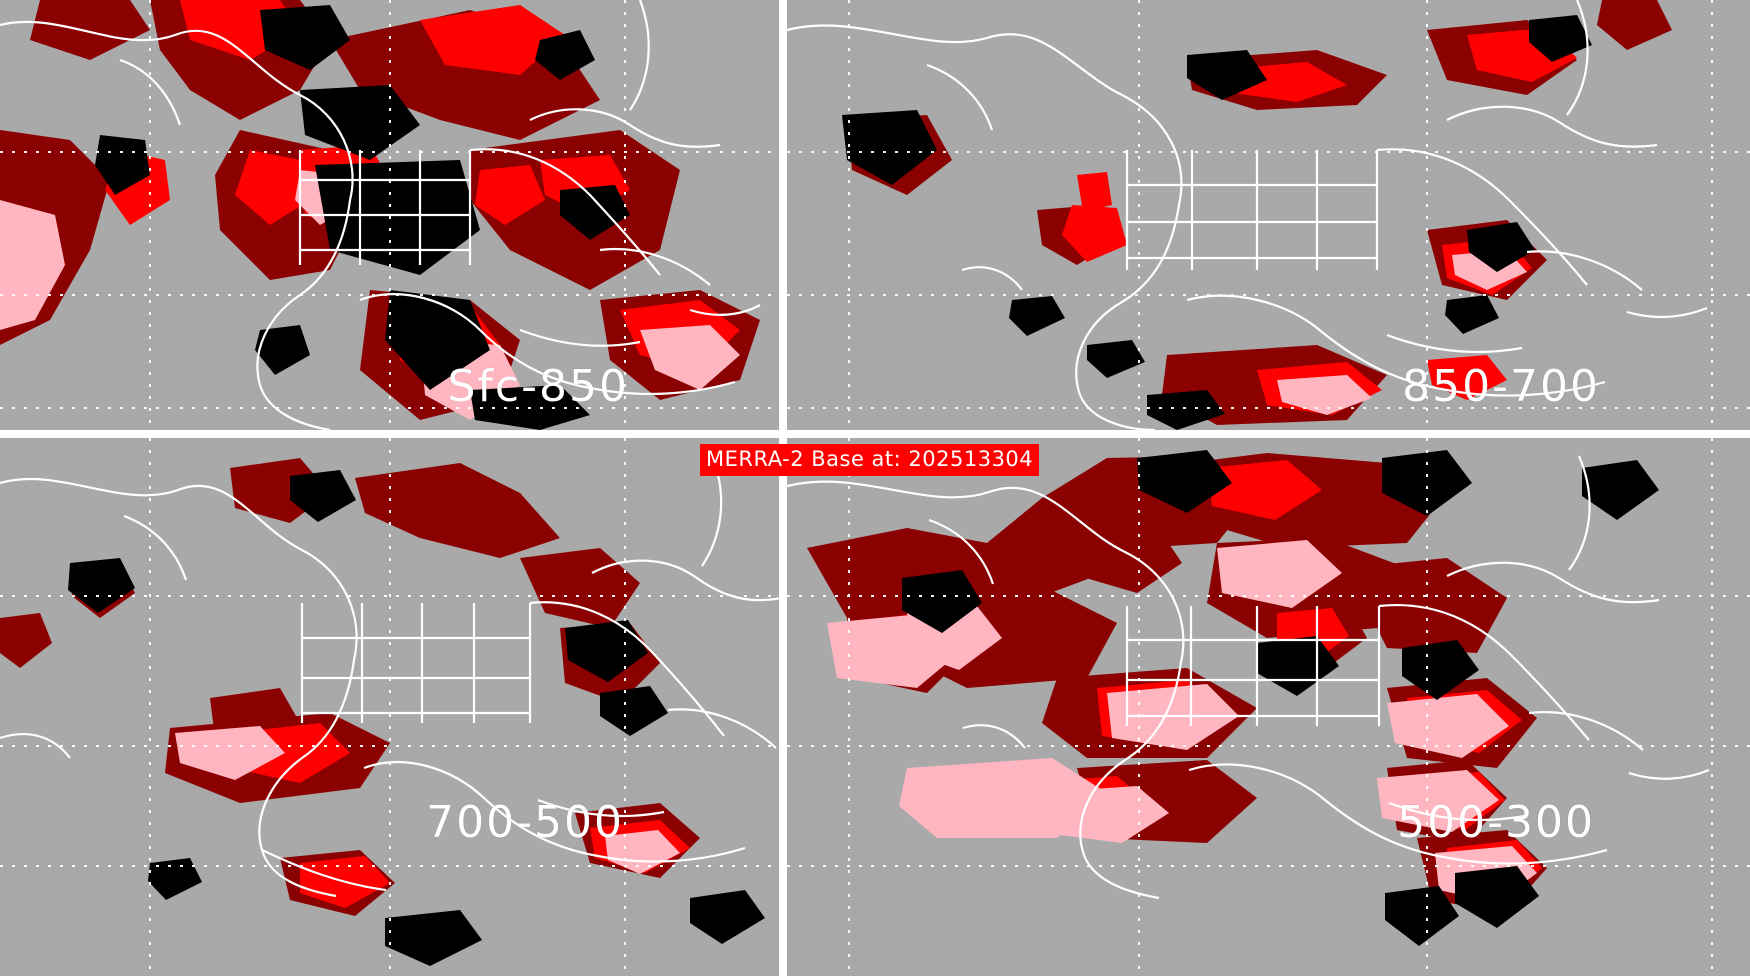 The width and height of the screenshot is (1750, 976). What do you see at coordinates (875, 434) in the screenshot?
I see `panel-divider-horizontal` at bounding box center [875, 434].